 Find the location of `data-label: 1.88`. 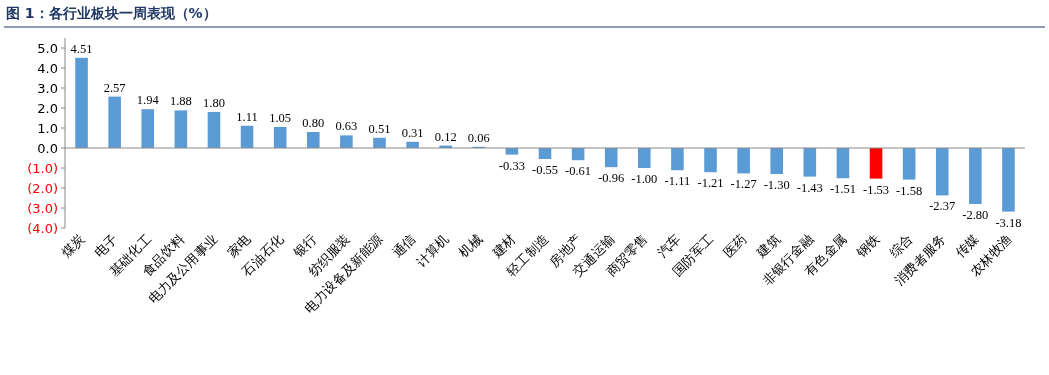

data-label: 1.88 is located at coordinates (180, 101).